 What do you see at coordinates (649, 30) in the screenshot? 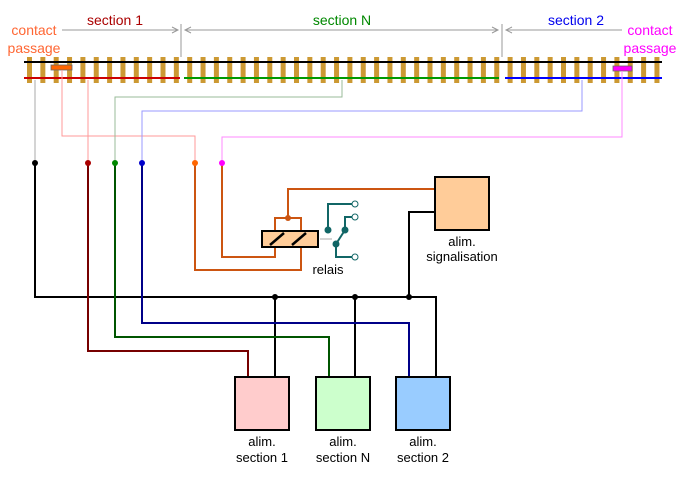
I see `contact-right-label-1: contact` at bounding box center [649, 30].